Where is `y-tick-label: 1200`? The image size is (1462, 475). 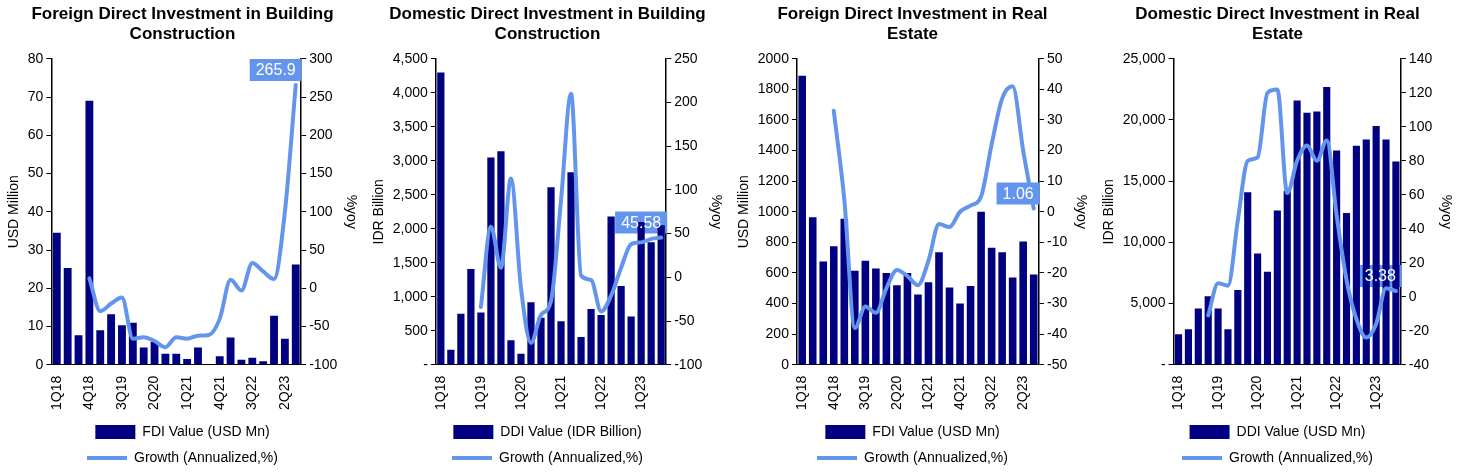 y-tick-label: 1200 is located at coordinates (773, 180).